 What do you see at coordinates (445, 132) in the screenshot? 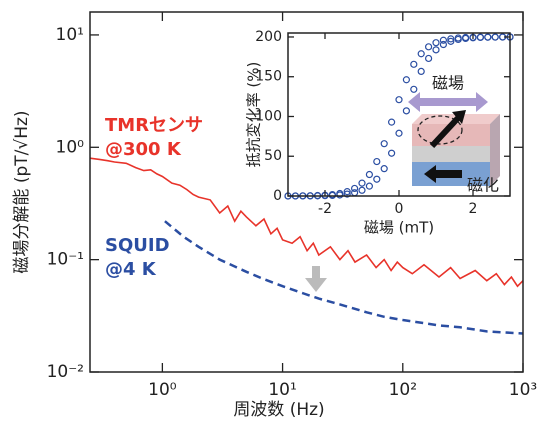
I see `moment` at bounding box center [445, 132].